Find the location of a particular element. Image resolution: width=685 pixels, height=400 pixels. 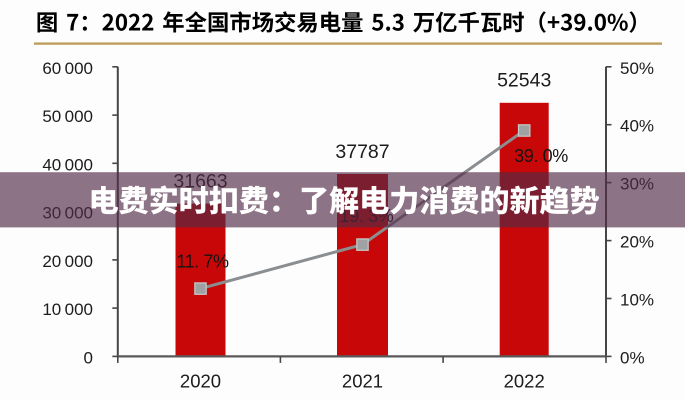

svg-text: 10% is located at coordinates (637, 300).